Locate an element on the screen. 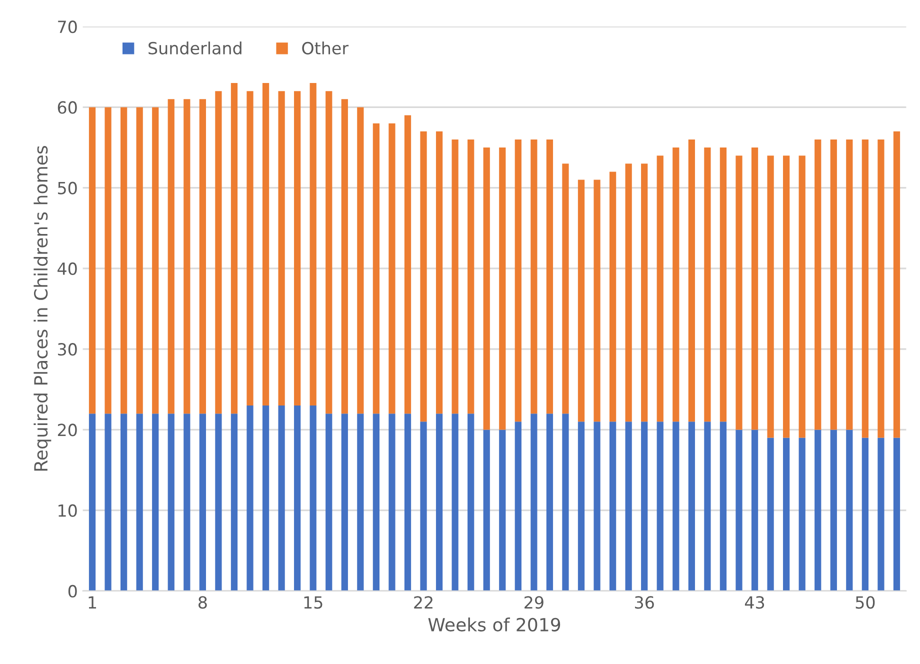 The image size is (920, 664). x-axis-title: Weeks of 2019 is located at coordinates (494, 625).